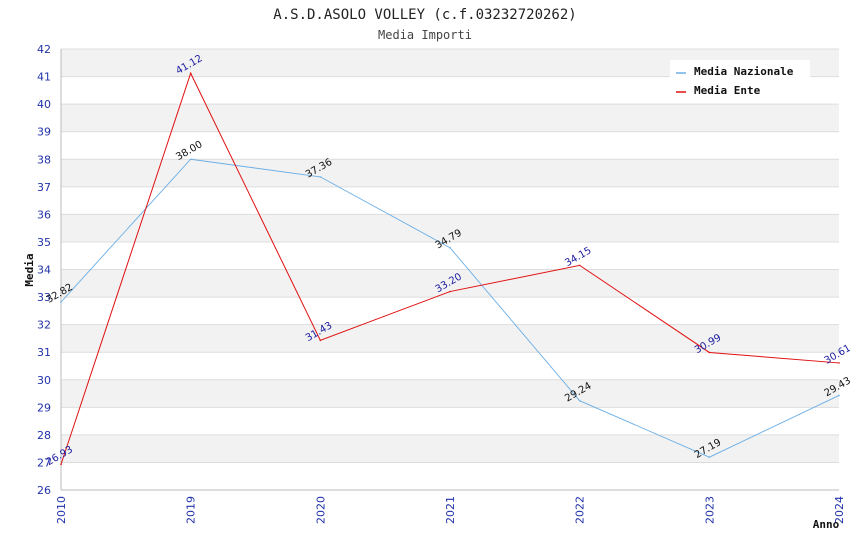  I want to click on x-tick-label-2023: 2023, so click(709, 510).